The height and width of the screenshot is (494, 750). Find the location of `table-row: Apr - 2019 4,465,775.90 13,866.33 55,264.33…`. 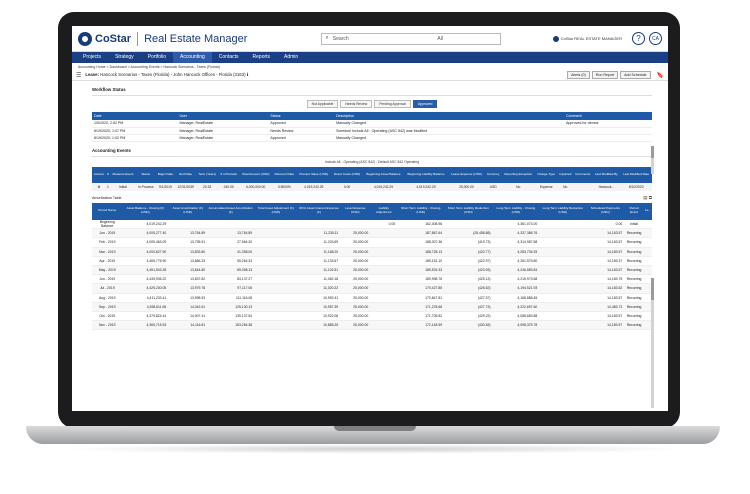

table-row: Apr - 2019 4,465,775.90 13,866.33 55,264.33… is located at coordinates (372, 261).